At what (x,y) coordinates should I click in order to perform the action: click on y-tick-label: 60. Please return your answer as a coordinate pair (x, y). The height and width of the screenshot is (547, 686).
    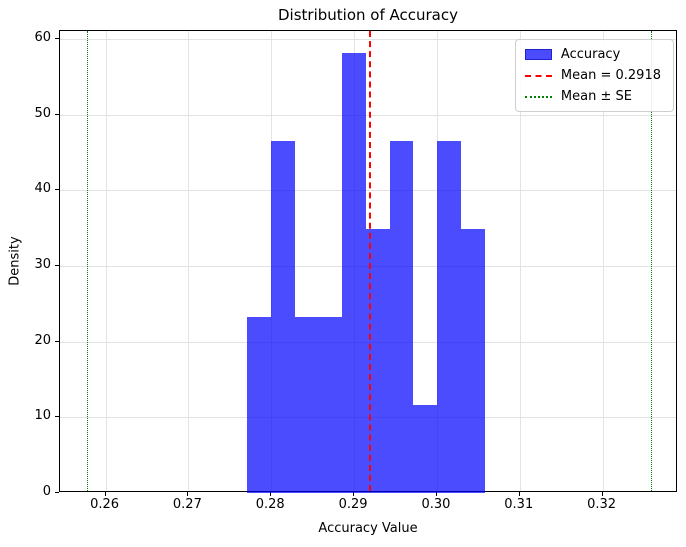
    Looking at the image, I should click on (42, 37).